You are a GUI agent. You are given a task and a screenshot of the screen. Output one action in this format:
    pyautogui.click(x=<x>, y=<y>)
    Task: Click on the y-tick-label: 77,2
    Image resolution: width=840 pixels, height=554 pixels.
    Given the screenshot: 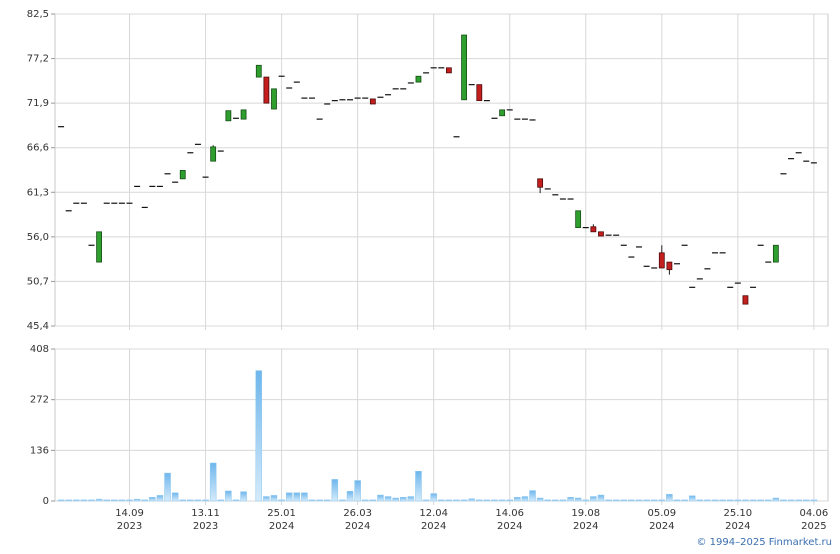 What is the action you would take?
    pyautogui.click(x=38, y=59)
    